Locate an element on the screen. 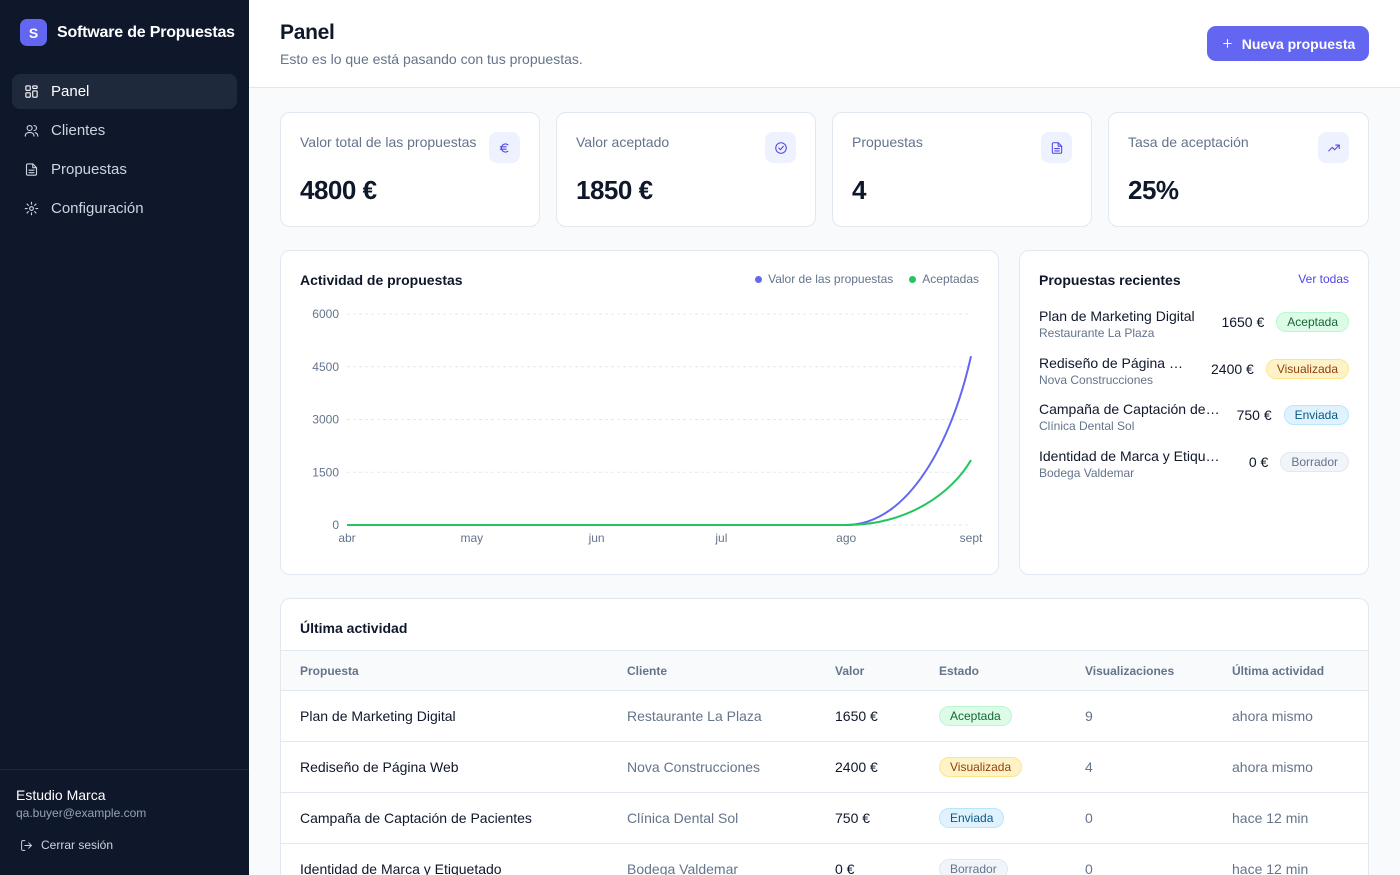  y-tick-label: 0 is located at coordinates (335, 525).